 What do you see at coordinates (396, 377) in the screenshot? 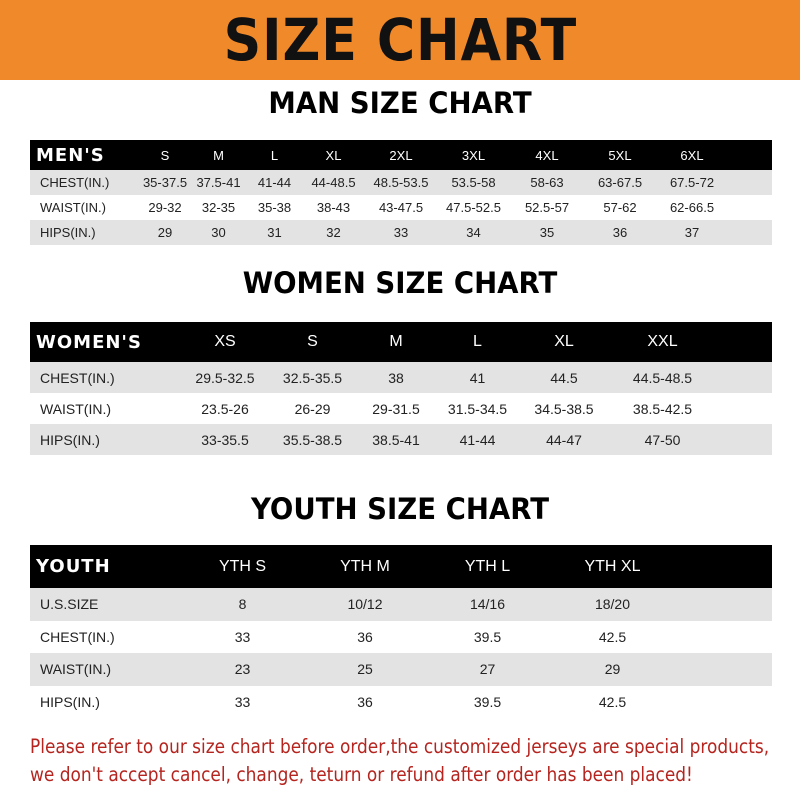
I see `table-cell: 38` at bounding box center [396, 377].